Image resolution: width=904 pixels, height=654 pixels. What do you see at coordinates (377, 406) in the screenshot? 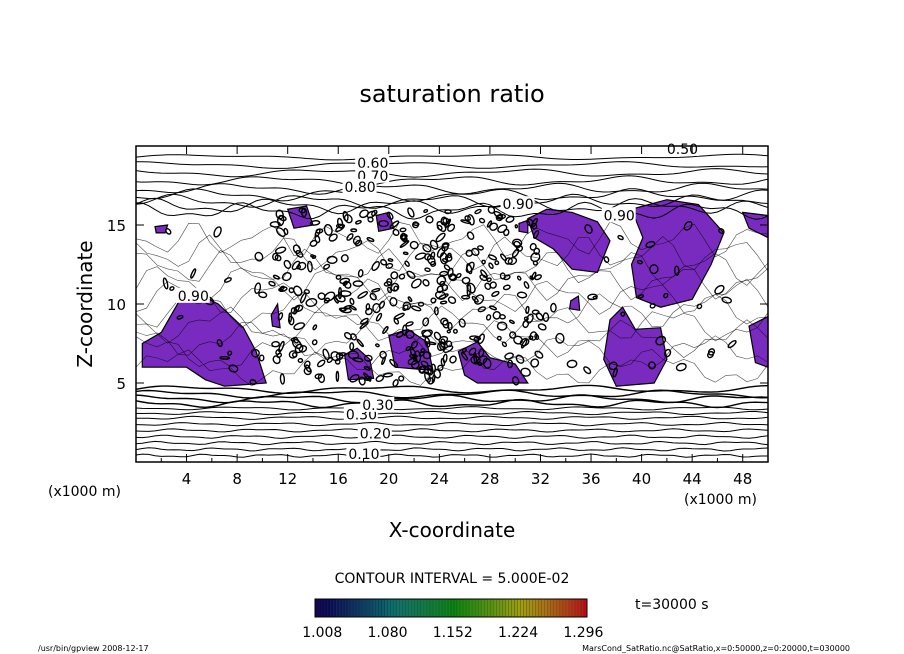
I see `contour-label: 0.30` at bounding box center [377, 406].